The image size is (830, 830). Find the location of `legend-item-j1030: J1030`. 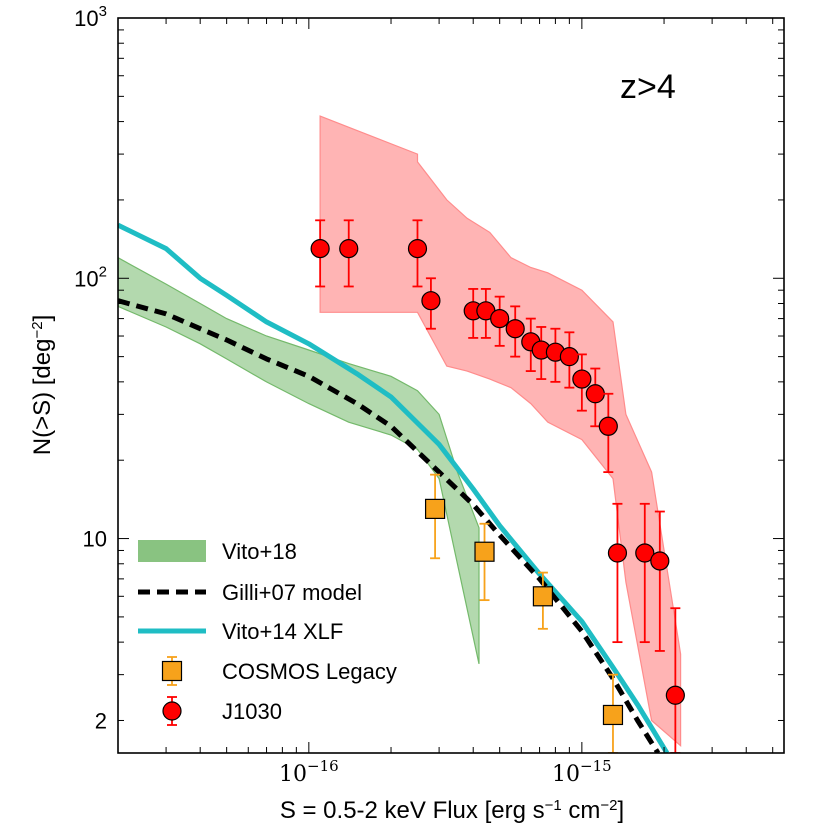

legend-item-j1030: J1030 is located at coordinates (222, 711).